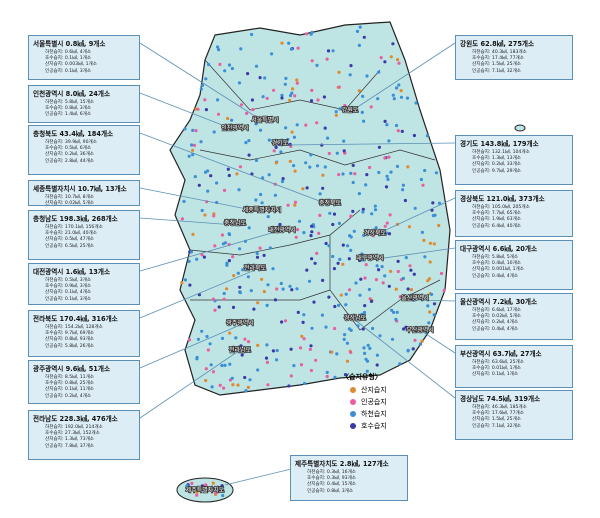  What do you see at coordinates (350, 110) in the screenshot?
I see `map-label: 강원도` at bounding box center [350, 110].